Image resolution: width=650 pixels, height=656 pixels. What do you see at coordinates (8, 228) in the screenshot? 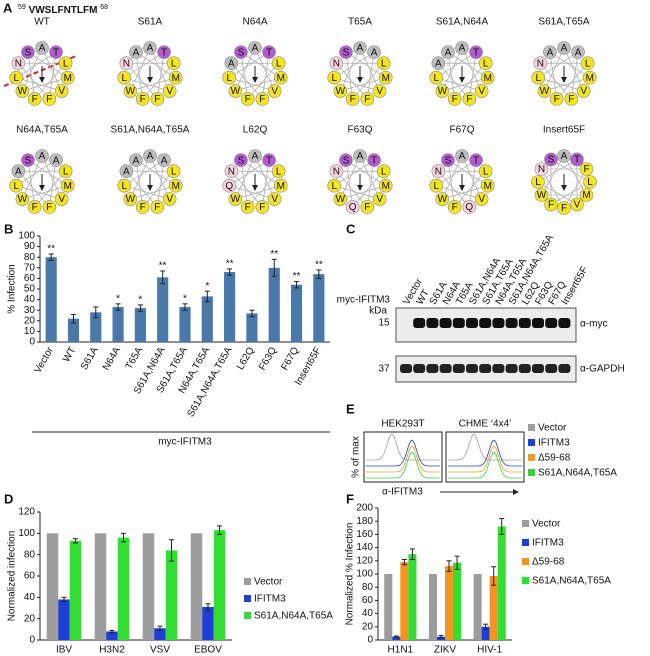
I see `panel-label: B` at bounding box center [8, 228].